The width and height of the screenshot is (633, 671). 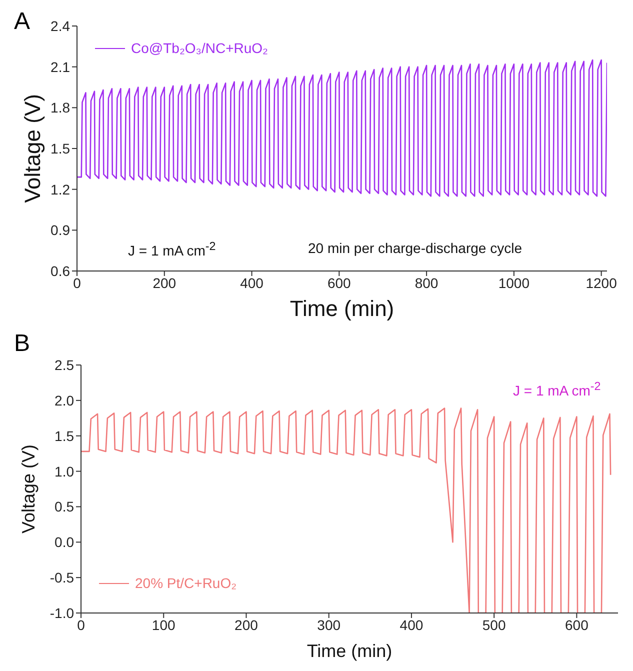 I want to click on y-tick-label: 2.4, so click(x=60, y=26).